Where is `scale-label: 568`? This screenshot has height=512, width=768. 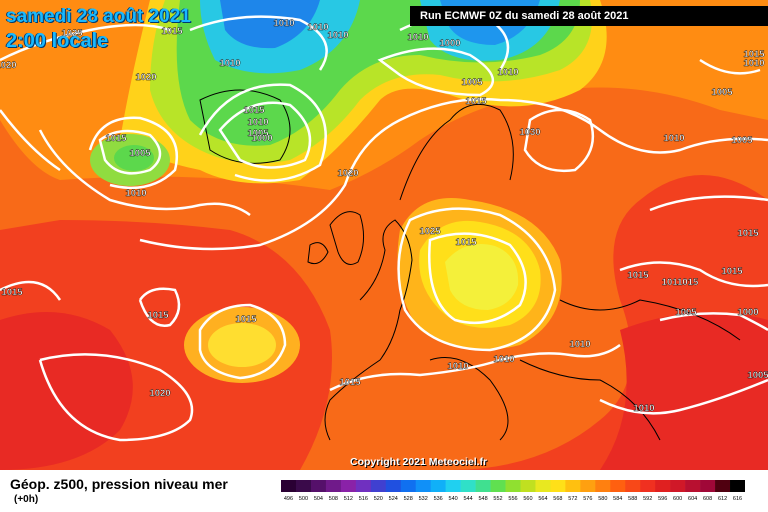
scale-label: 568 is located at coordinates (557, 499).